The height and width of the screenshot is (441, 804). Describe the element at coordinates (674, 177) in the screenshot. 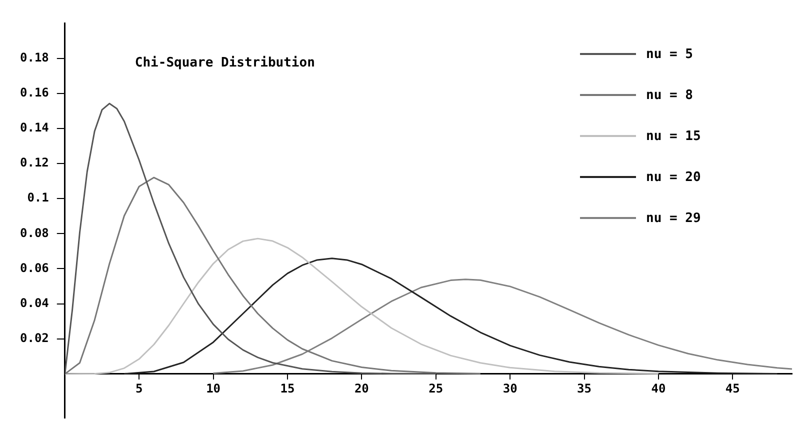

I see `legend-label: nu = 20` at that location.